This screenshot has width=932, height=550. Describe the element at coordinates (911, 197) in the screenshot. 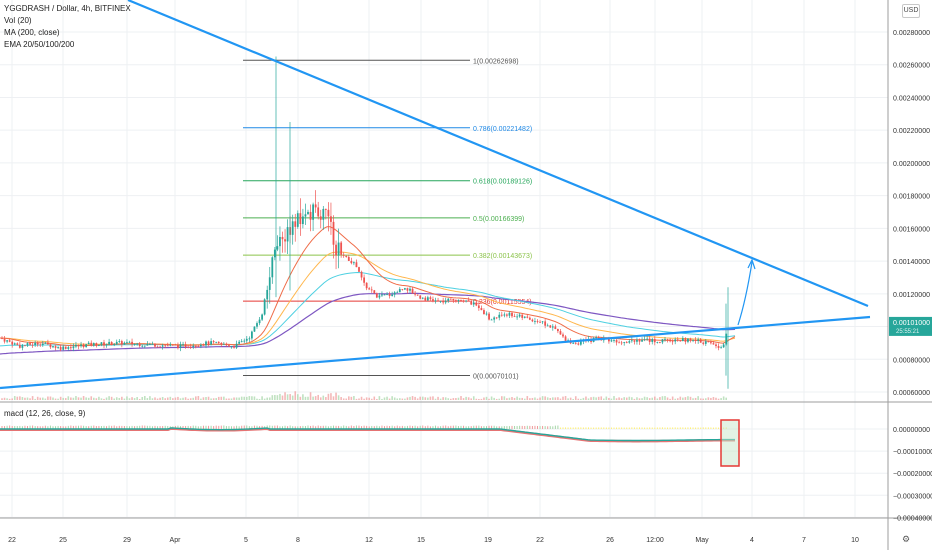

I see `price-tick-label: 0.00180000` at that location.